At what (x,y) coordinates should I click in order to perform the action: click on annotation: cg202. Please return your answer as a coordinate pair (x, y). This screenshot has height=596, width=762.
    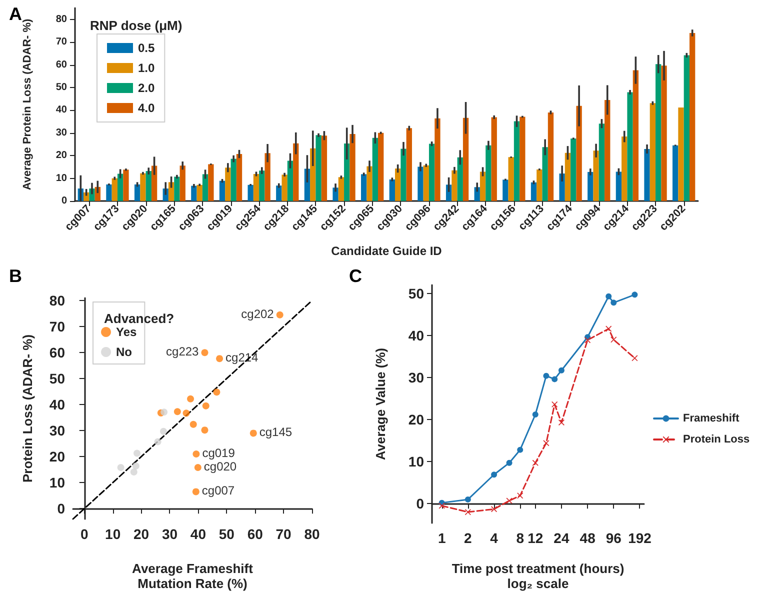
    Looking at the image, I should click on (257, 313).